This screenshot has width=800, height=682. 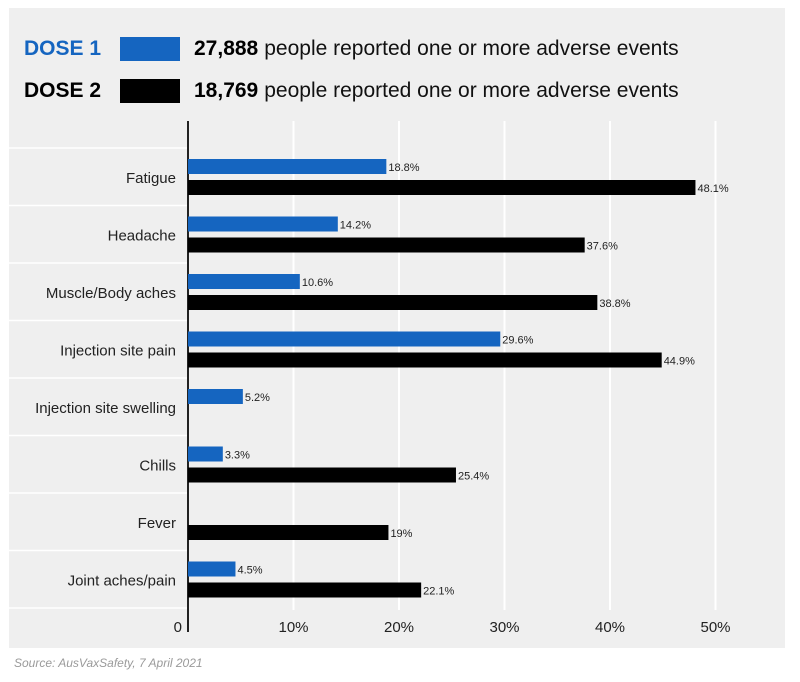 I want to click on data-label: 10.6%, so click(x=317, y=283).